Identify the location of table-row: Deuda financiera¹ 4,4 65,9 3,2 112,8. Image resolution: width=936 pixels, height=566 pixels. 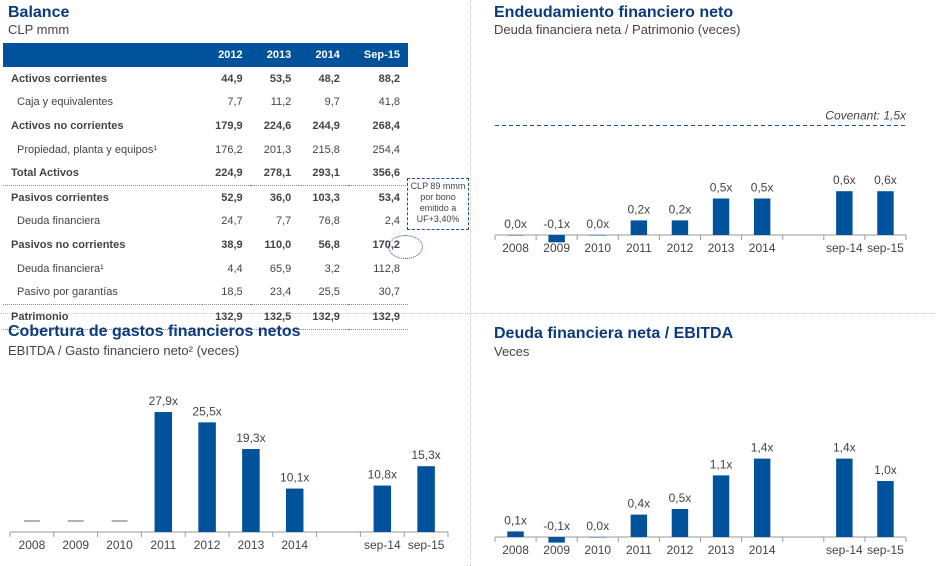
(205, 269).